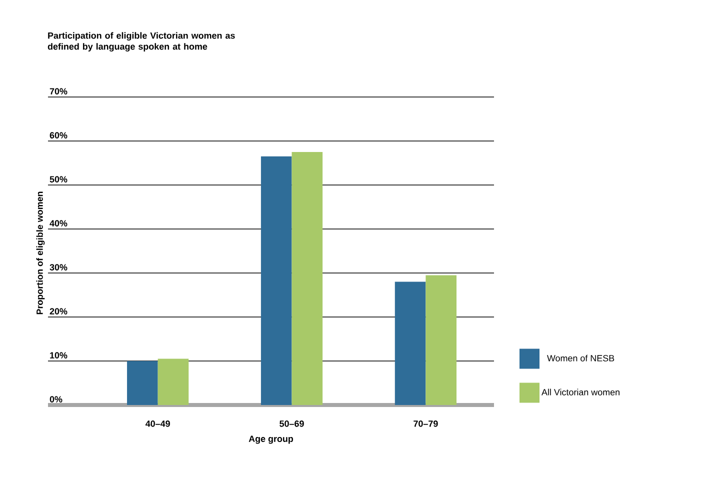 This screenshot has width=720, height=479. What do you see at coordinates (59, 91) in the screenshot?
I see `y-tick-label: 70%` at bounding box center [59, 91].